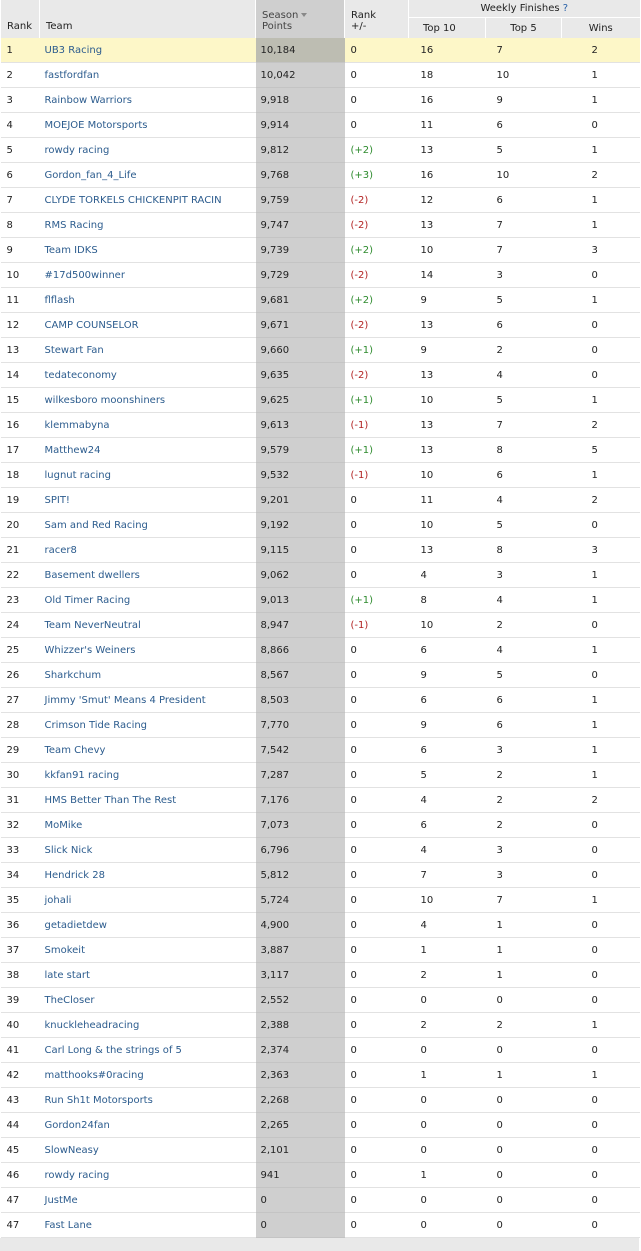 Image resolution: width=641 pixels, height=1251 pixels. What do you see at coordinates (147, 925) in the screenshot?
I see `team-link: getadietdew` at bounding box center [147, 925].